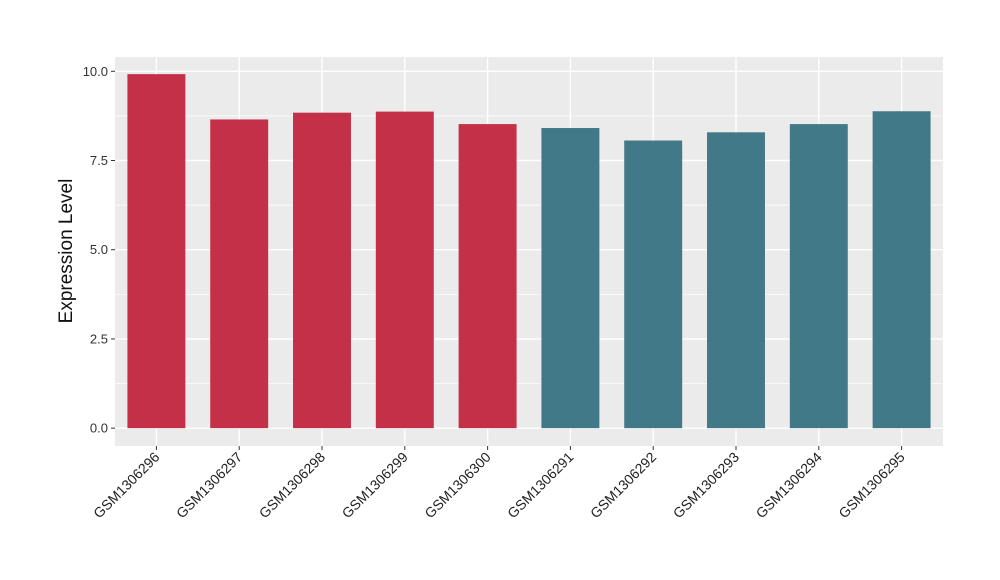 This screenshot has width=1000, height=580. I want to click on bar-GSM1306295, so click(901, 270).